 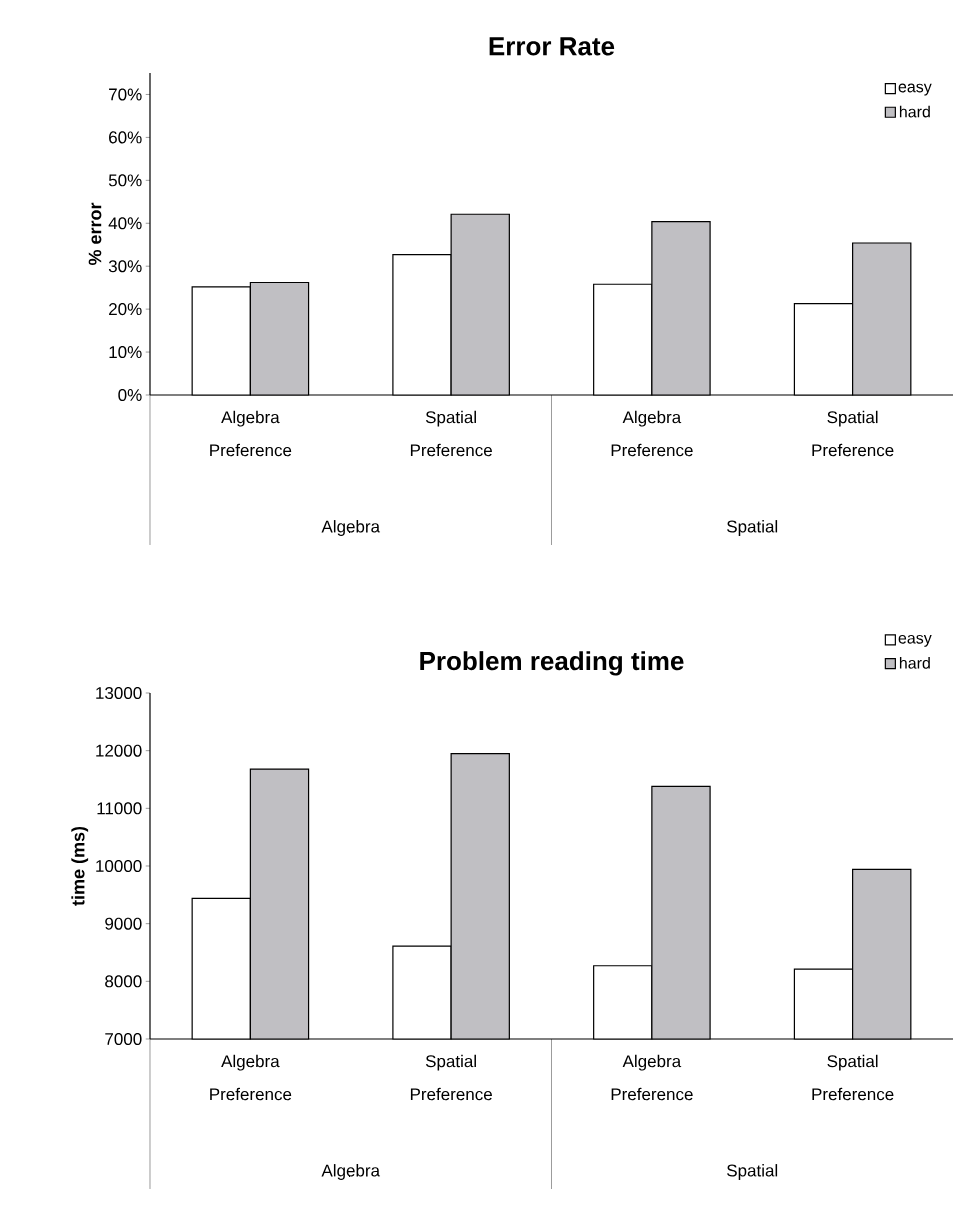 What do you see at coordinates (130, 395) in the screenshot?
I see `y-tick-label: 0%` at bounding box center [130, 395].